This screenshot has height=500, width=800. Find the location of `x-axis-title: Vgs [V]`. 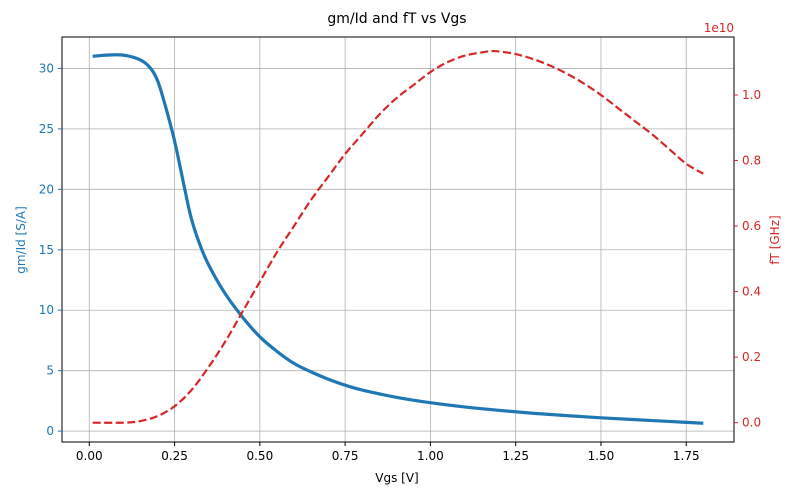

x-axis-title: Vgs [V] is located at coordinates (396, 478).